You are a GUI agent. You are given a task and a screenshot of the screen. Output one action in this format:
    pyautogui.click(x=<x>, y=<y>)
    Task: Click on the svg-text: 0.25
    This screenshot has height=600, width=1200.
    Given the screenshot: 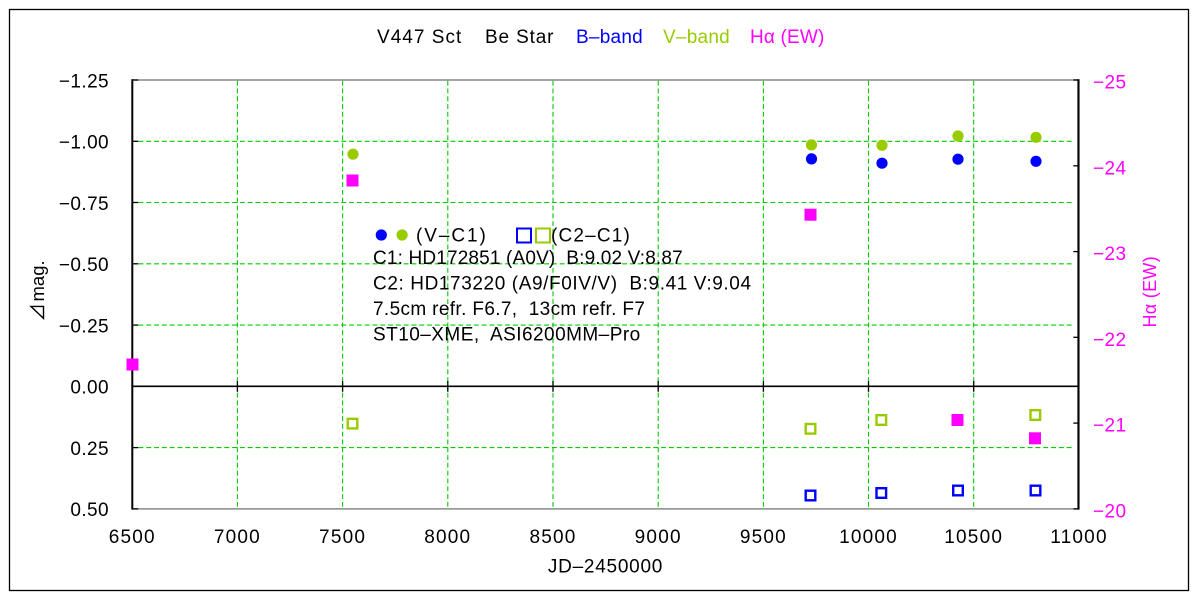 What is the action you would take?
    pyautogui.click(x=89, y=449)
    